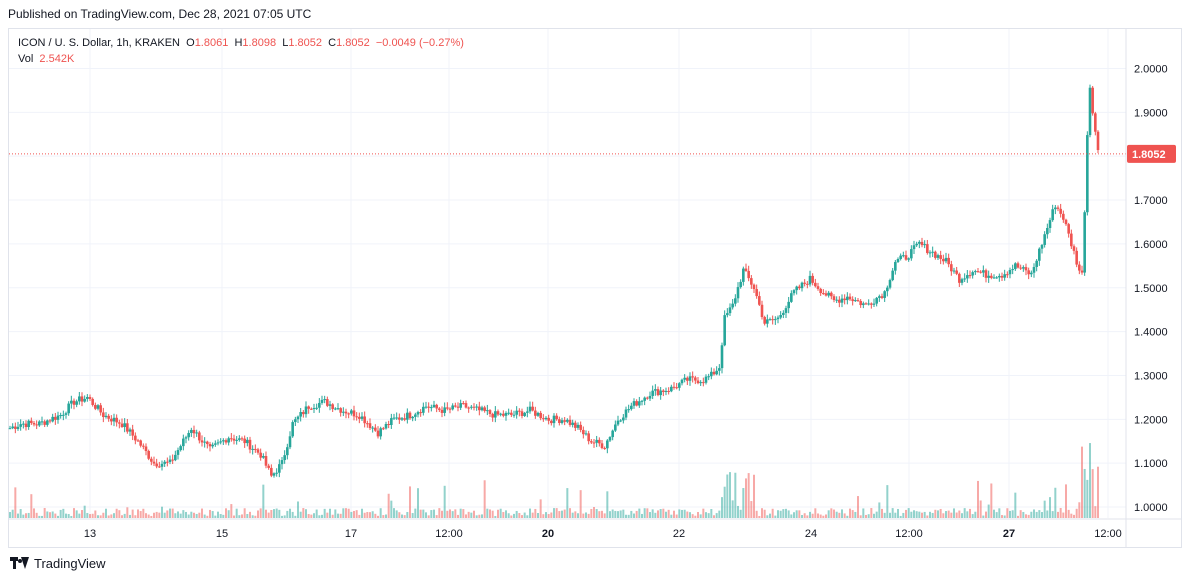 This screenshot has width=1190, height=582. I want to click on legend-high-label: H, so click(238, 43).